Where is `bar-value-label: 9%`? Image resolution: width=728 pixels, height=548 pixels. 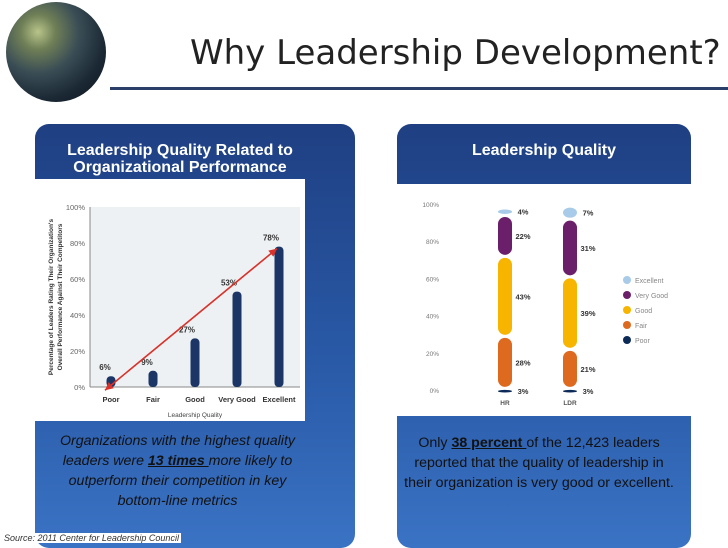 bar-value-label: 9% is located at coordinates (147, 362).